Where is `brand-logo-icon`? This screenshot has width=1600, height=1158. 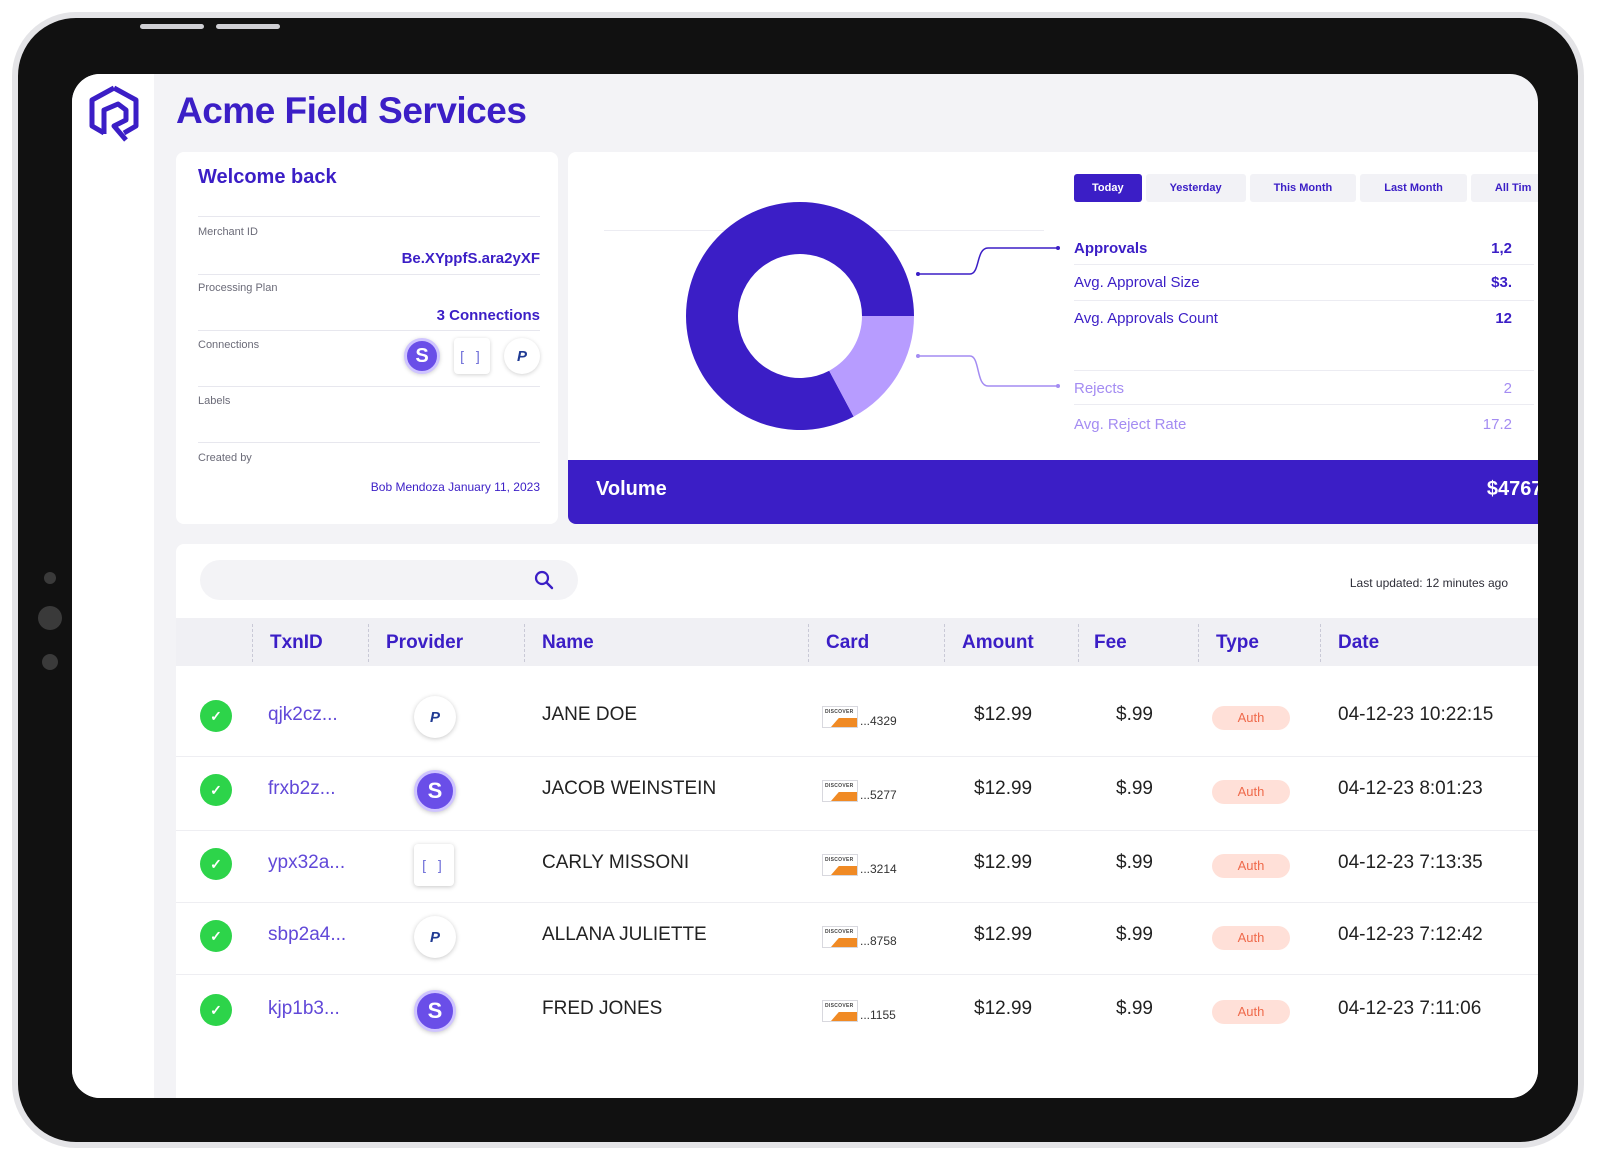 brand-logo-icon is located at coordinates (114, 115).